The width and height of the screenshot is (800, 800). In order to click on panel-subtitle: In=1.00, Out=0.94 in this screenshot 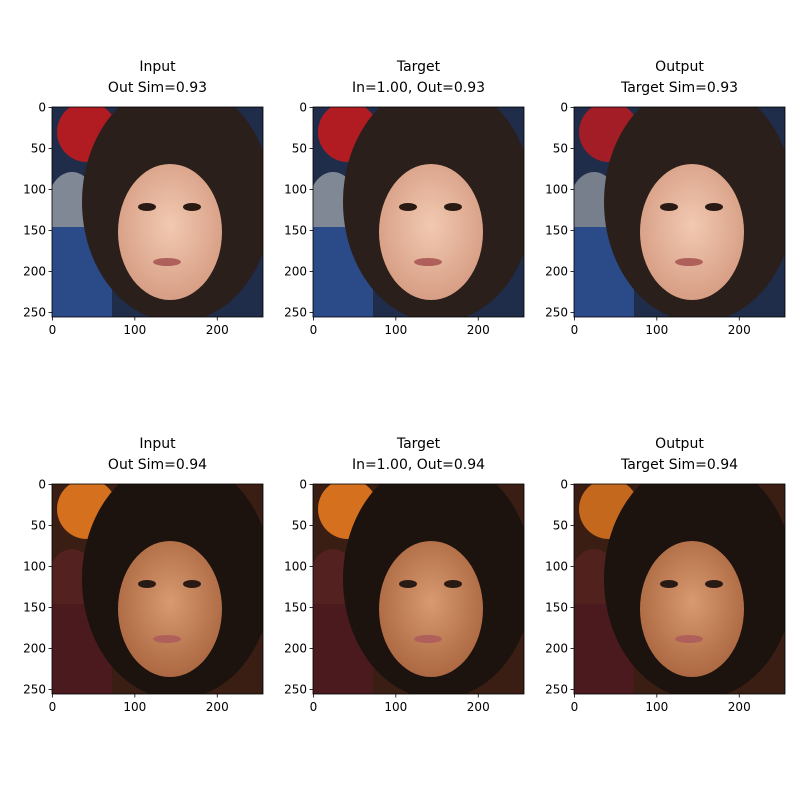, I will do `click(418, 465)`.